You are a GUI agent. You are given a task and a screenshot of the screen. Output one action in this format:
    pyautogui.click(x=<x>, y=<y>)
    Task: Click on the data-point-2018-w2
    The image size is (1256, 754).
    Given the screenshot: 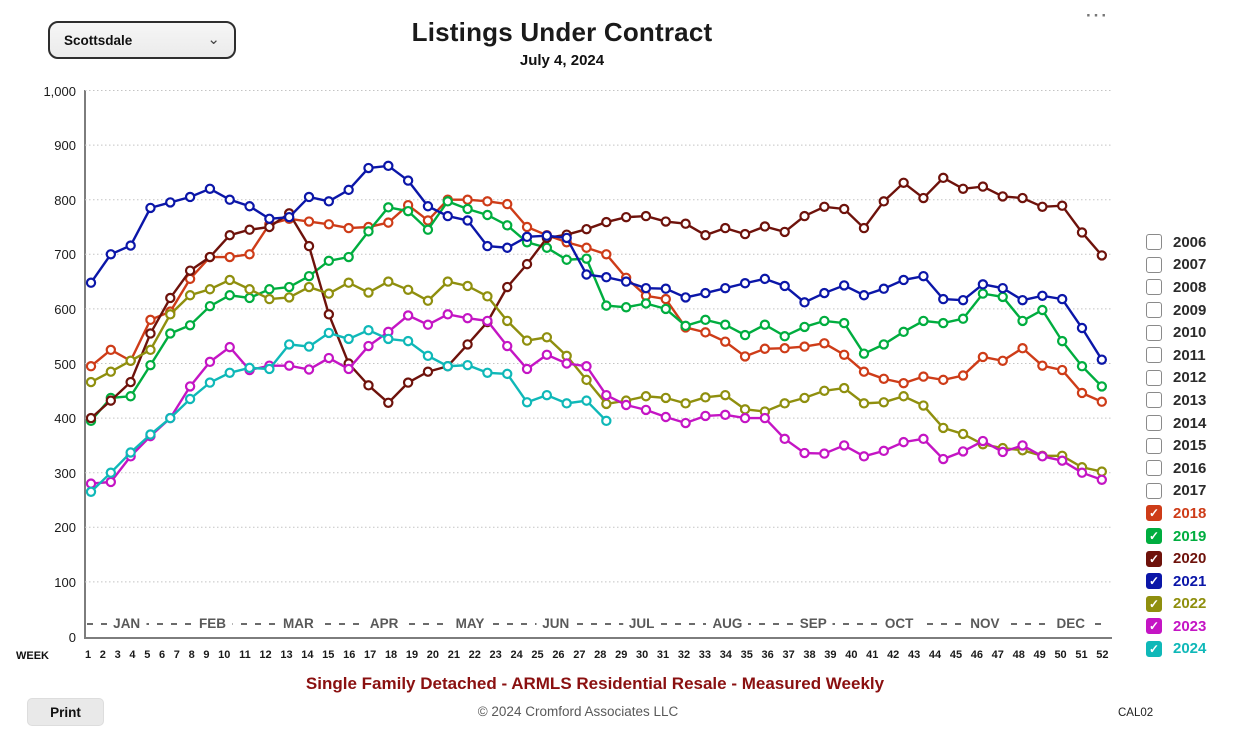 What is the action you would take?
    pyautogui.click(x=111, y=350)
    